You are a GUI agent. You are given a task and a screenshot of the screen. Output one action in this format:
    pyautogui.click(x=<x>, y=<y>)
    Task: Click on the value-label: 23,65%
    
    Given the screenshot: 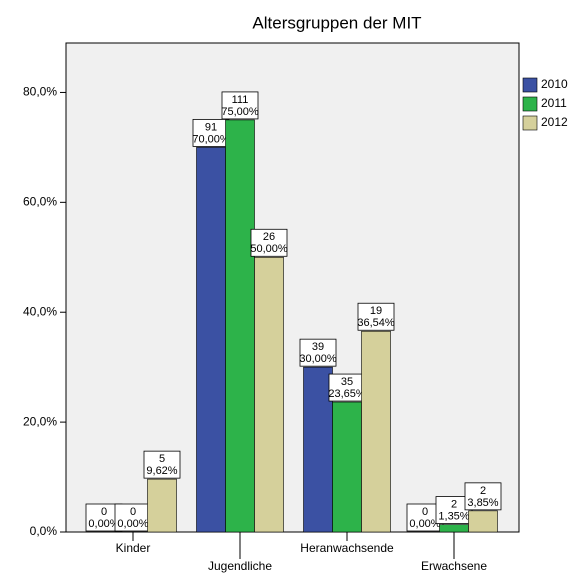 What is the action you would take?
    pyautogui.click(x=347, y=394)
    